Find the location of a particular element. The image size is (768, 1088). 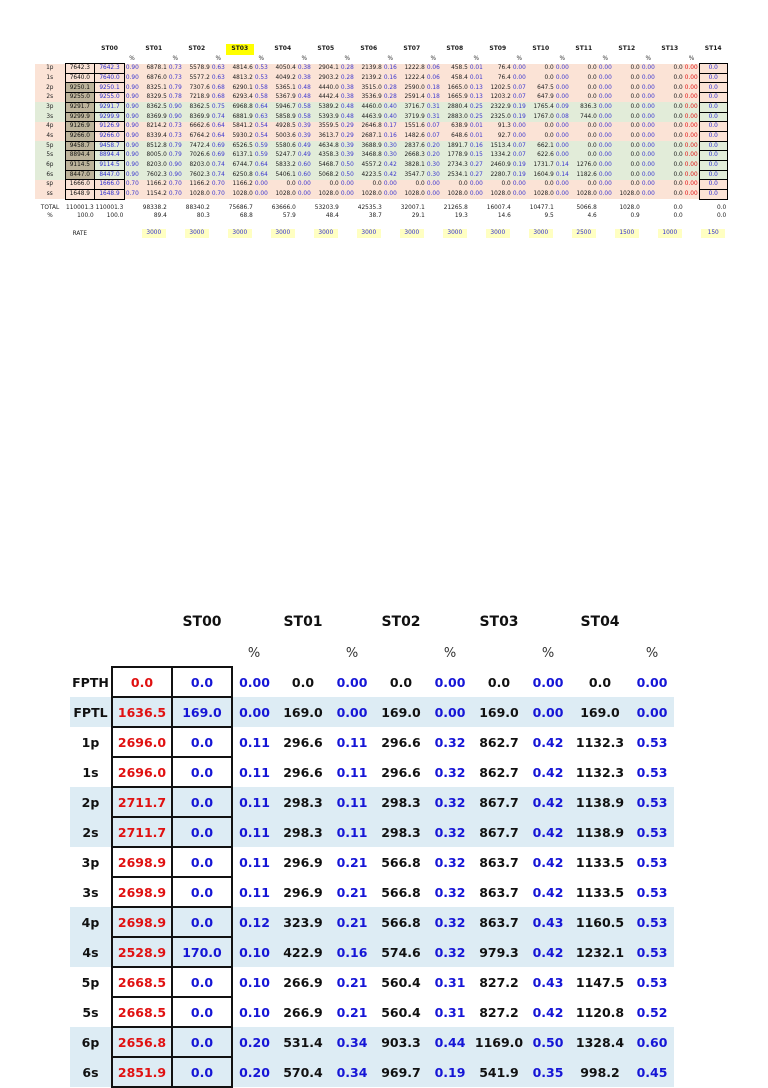

st-value-cell: 422.9 is located at coordinates (303, 952).